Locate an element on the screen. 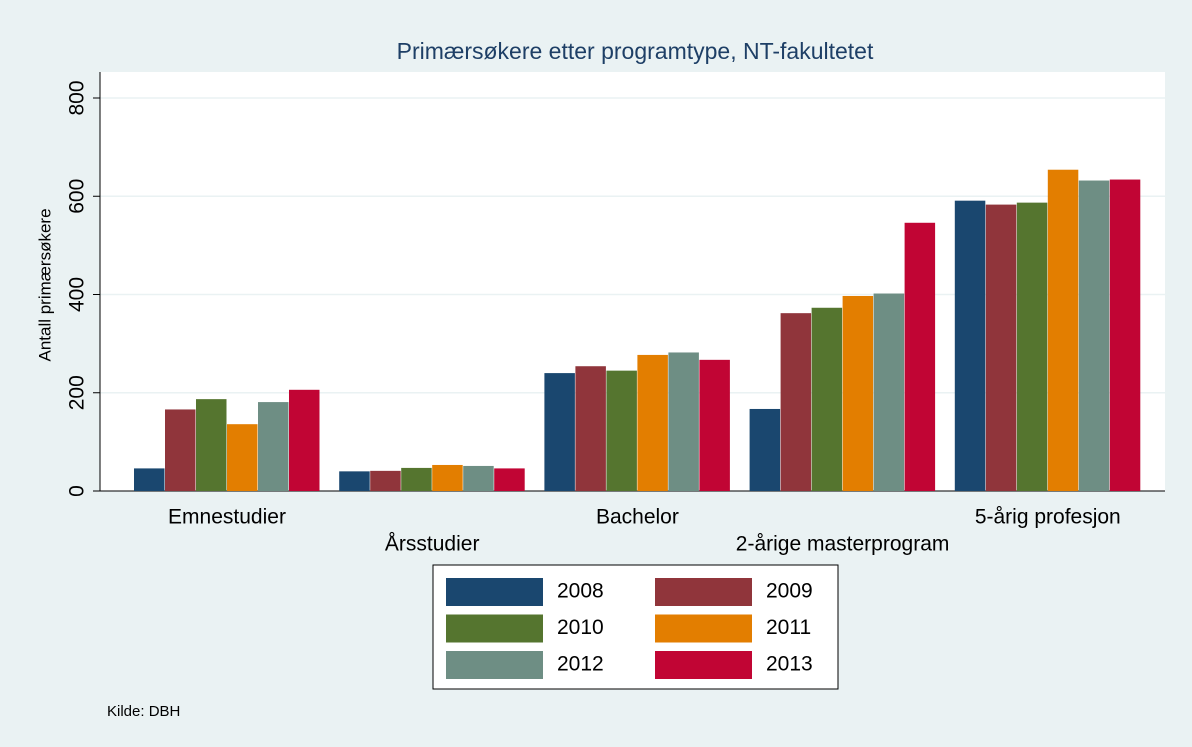 This screenshot has height=747, width=1192. x-tick-label: Årsstudier is located at coordinates (432, 544).